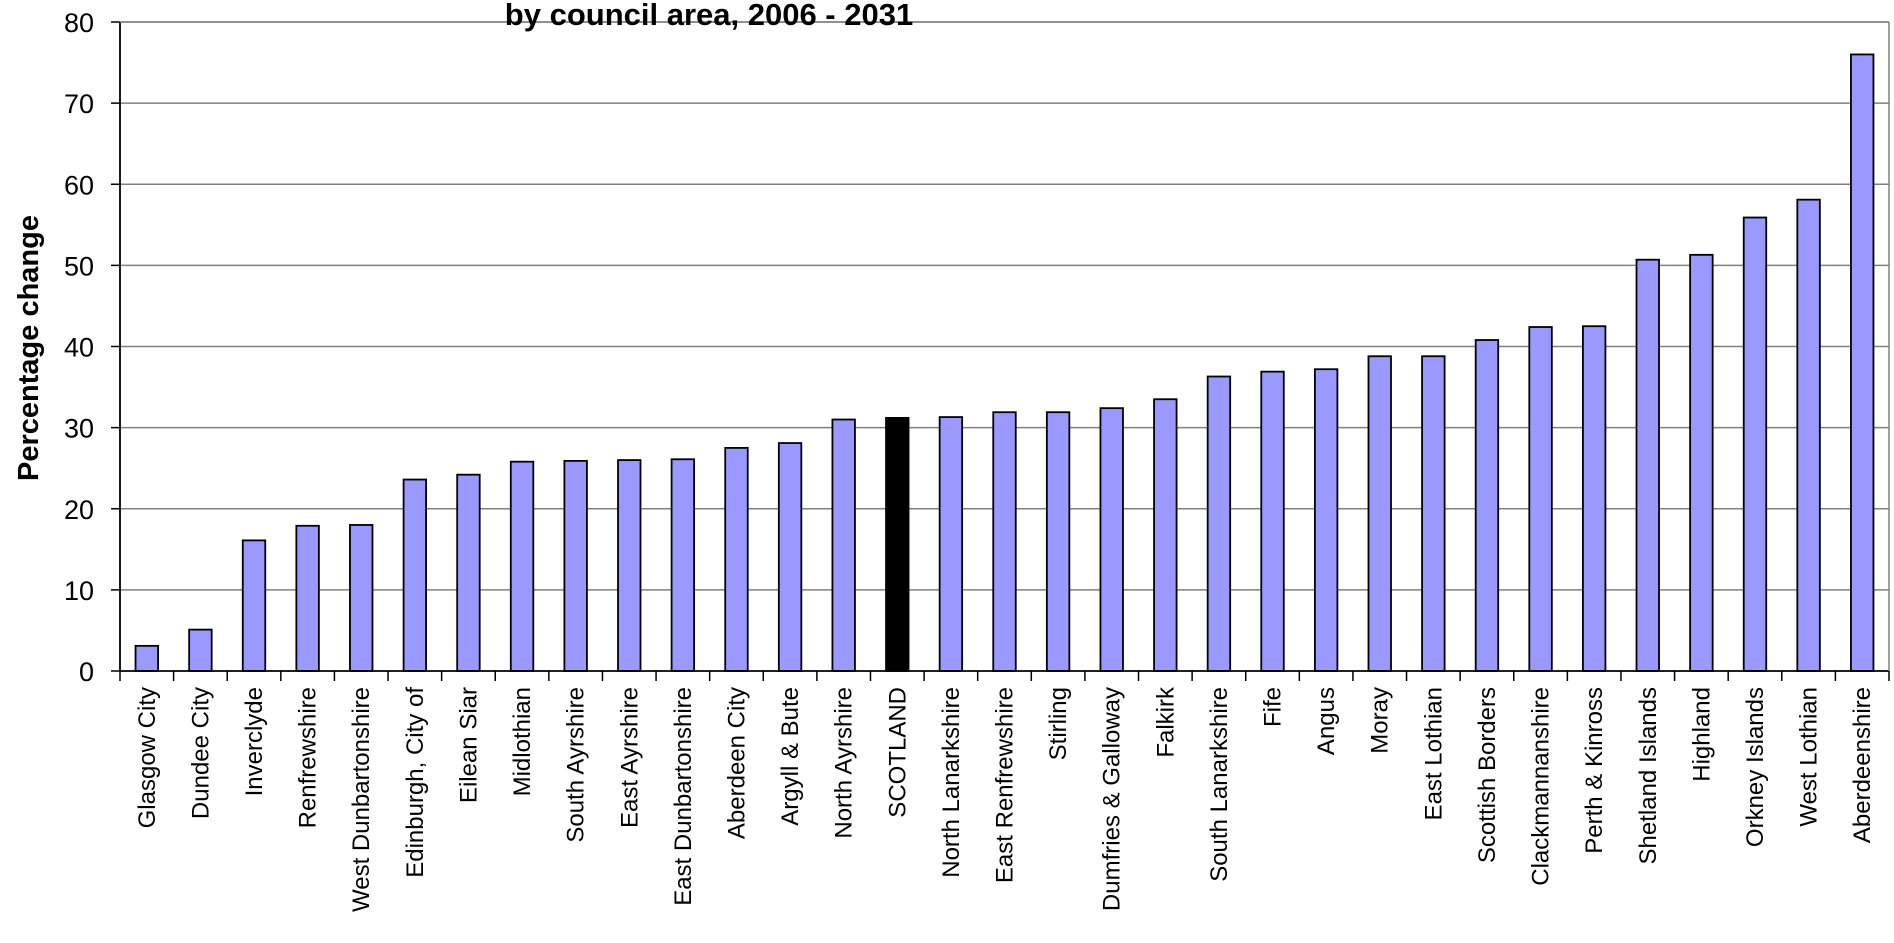 The image size is (1894, 943). I want to click on x-category-label: South Lanarkshire, so click(1219, 784).